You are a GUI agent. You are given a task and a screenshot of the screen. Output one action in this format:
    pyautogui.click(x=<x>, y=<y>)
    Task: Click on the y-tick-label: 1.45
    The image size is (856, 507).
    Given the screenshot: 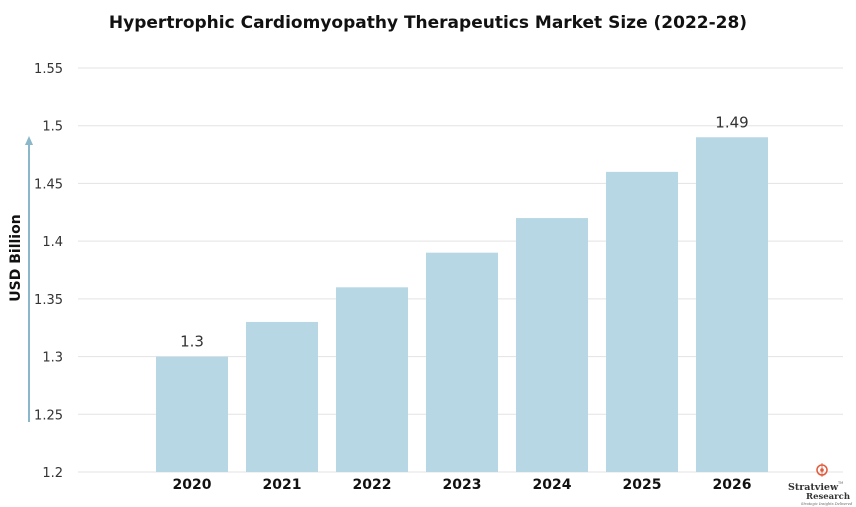 What is the action you would take?
    pyautogui.click(x=48, y=184)
    